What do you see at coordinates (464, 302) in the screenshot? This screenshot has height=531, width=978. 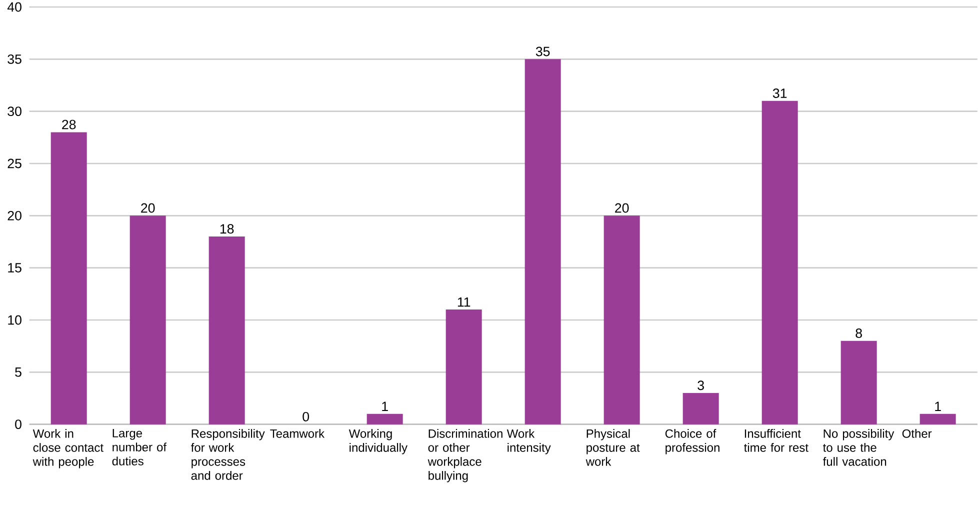 I see `data-label: 11` at bounding box center [464, 302].